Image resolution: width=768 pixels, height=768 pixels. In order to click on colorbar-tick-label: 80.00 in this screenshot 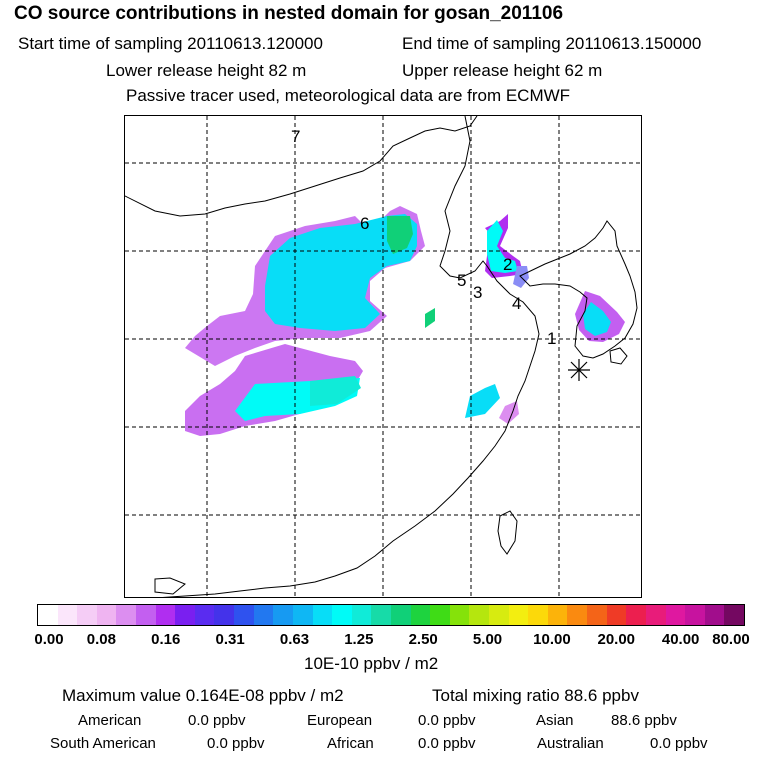, I will do `click(731, 639)`.